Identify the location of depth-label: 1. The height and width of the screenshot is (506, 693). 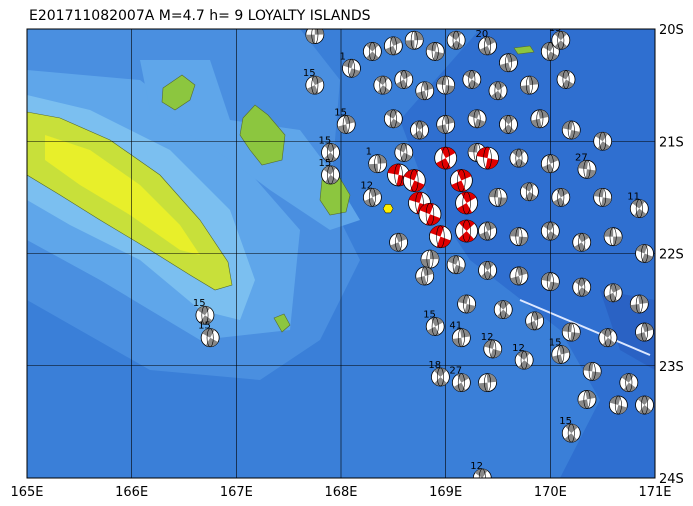
(342, 56).